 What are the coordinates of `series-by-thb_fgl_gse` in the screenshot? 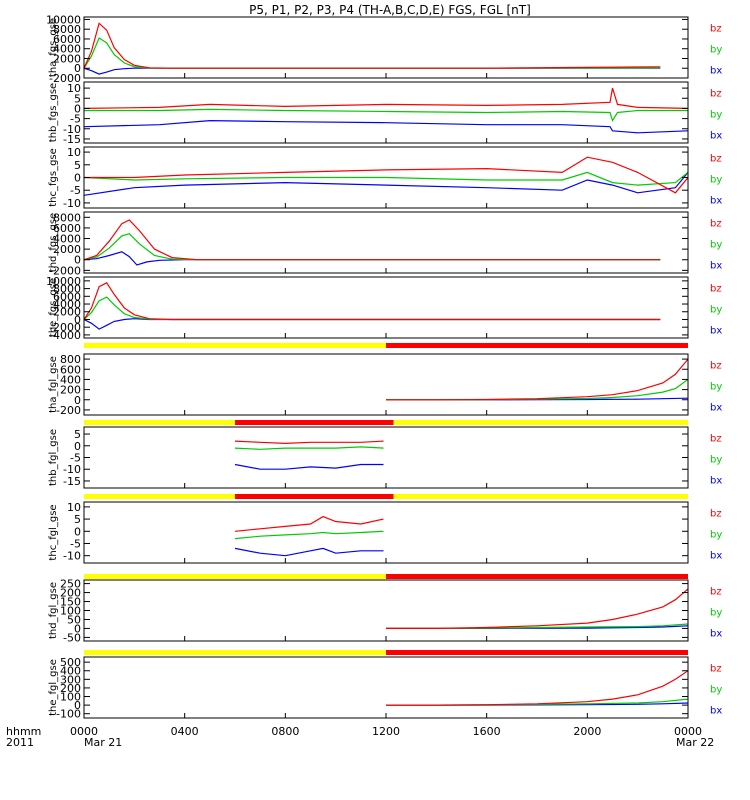 It's located at (309, 448).